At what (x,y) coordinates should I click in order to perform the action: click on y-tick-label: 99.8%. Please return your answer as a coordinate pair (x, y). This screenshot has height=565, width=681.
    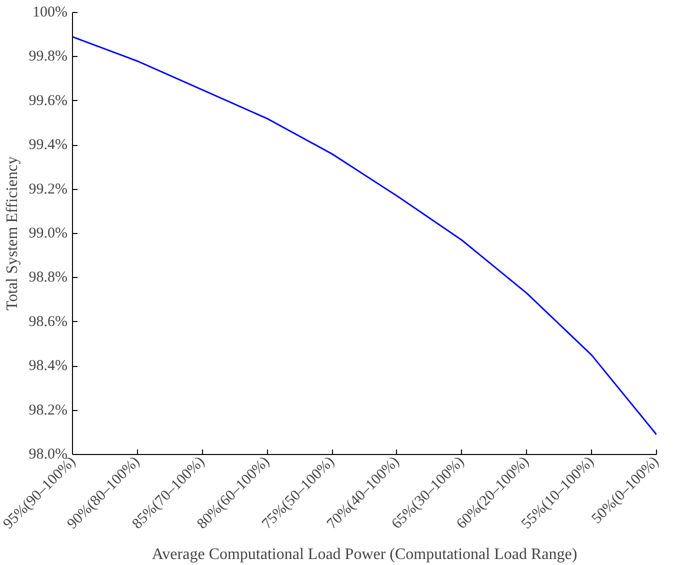
    Looking at the image, I should click on (48, 56).